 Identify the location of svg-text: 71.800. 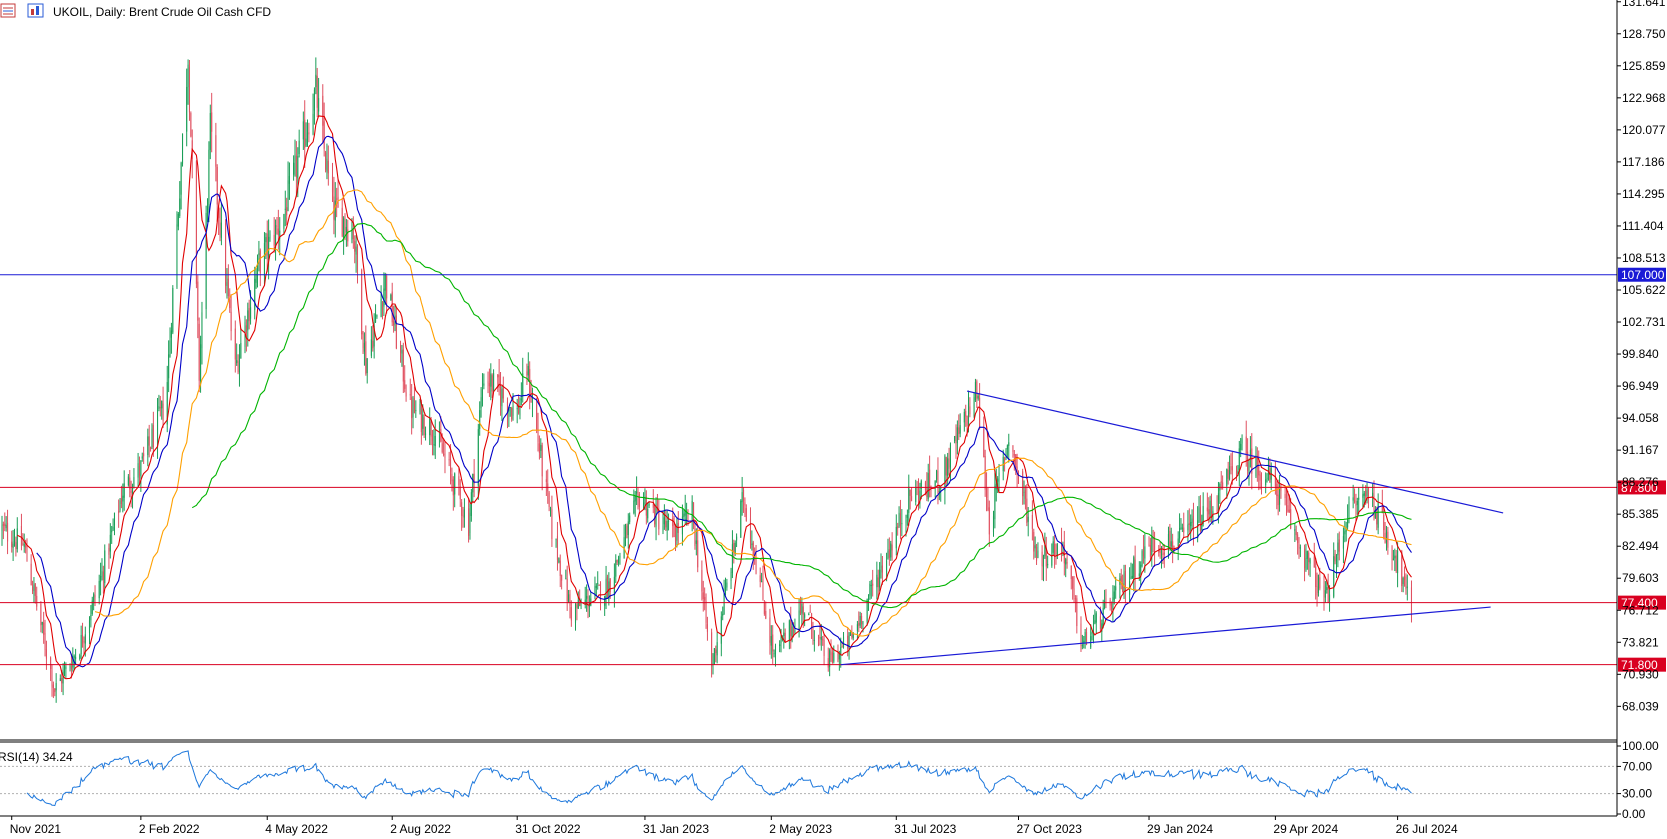
(1639, 665).